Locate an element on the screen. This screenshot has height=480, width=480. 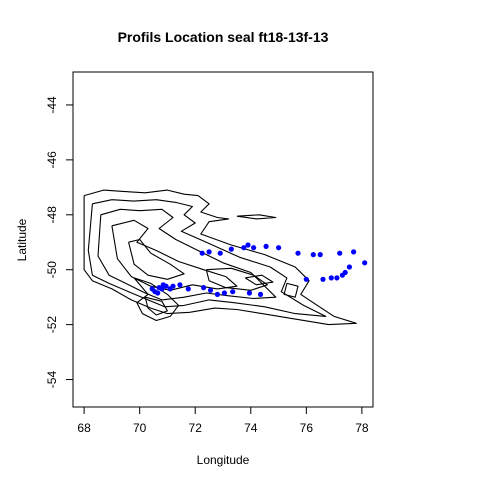
y-axis: -54 -52 -50 -48 -46 -44 is located at coordinates (59, 242).